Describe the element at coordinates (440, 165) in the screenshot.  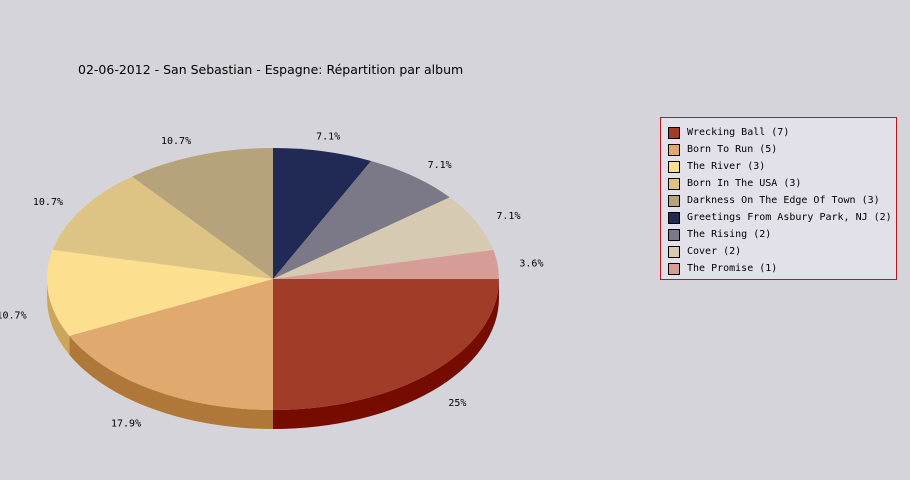
I see `pie-label-6: 7.1%` at that location.